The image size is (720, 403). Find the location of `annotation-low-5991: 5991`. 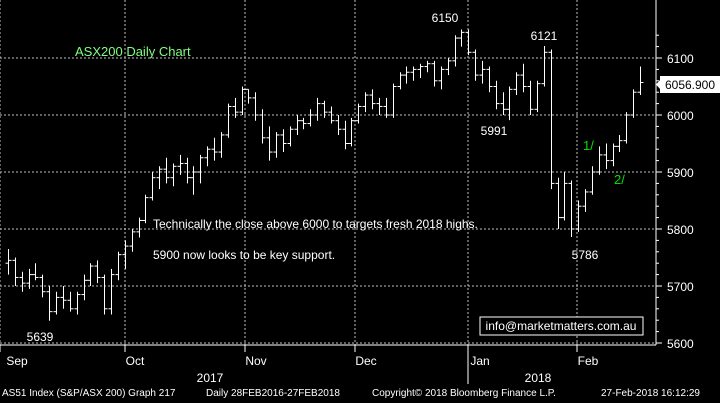

annotation-low-5991: 5991 is located at coordinates (494, 131).